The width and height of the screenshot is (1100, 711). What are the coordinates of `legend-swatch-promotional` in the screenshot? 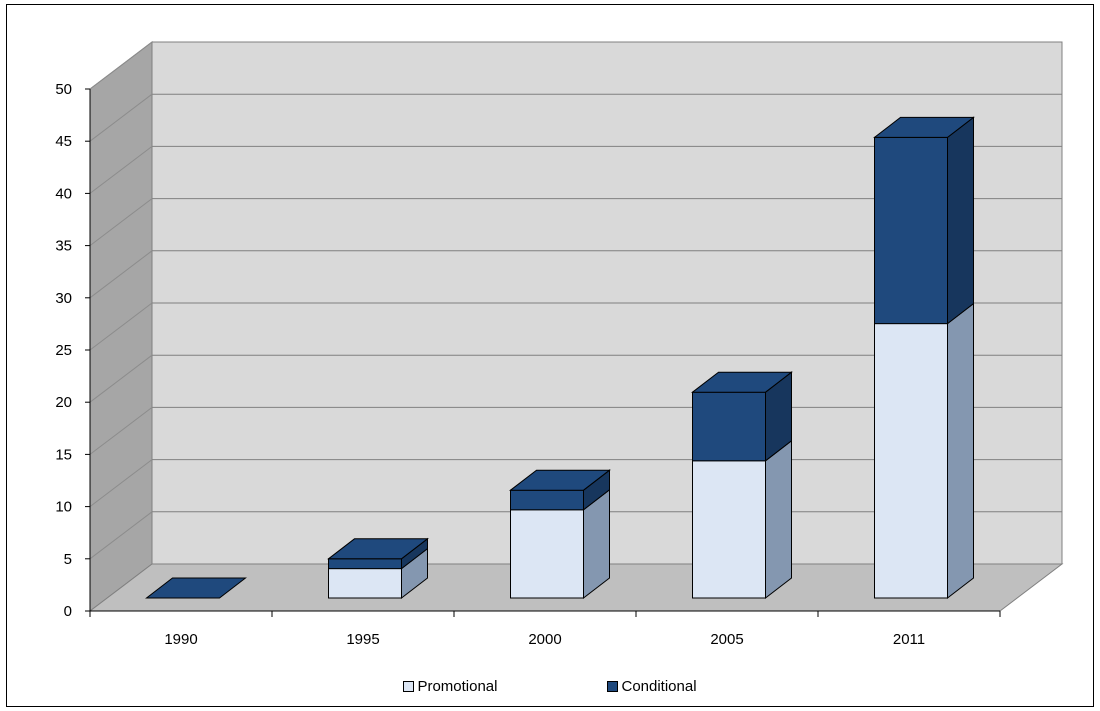 It's located at (409, 686).